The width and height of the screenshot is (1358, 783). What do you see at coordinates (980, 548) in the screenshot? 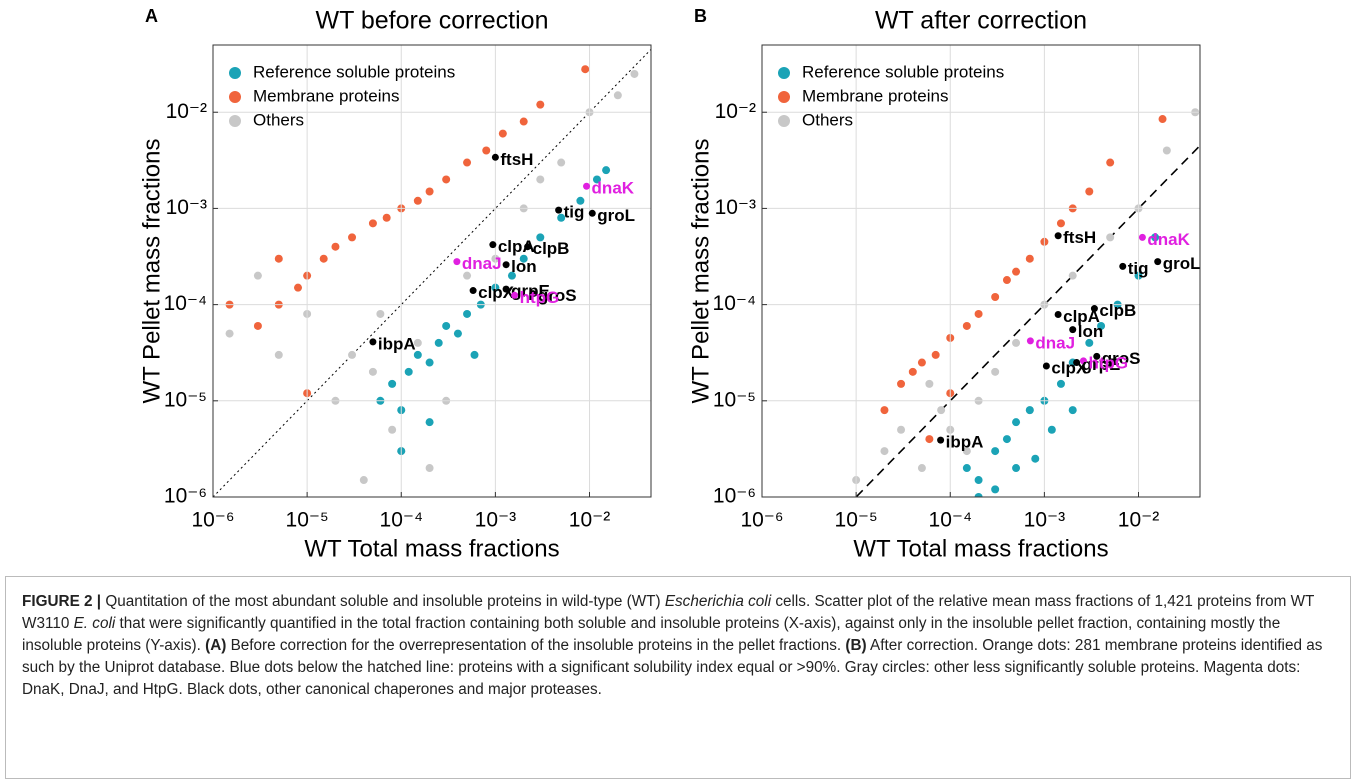
I see `x-axis-label: WT Total mass fractions` at bounding box center [980, 548].